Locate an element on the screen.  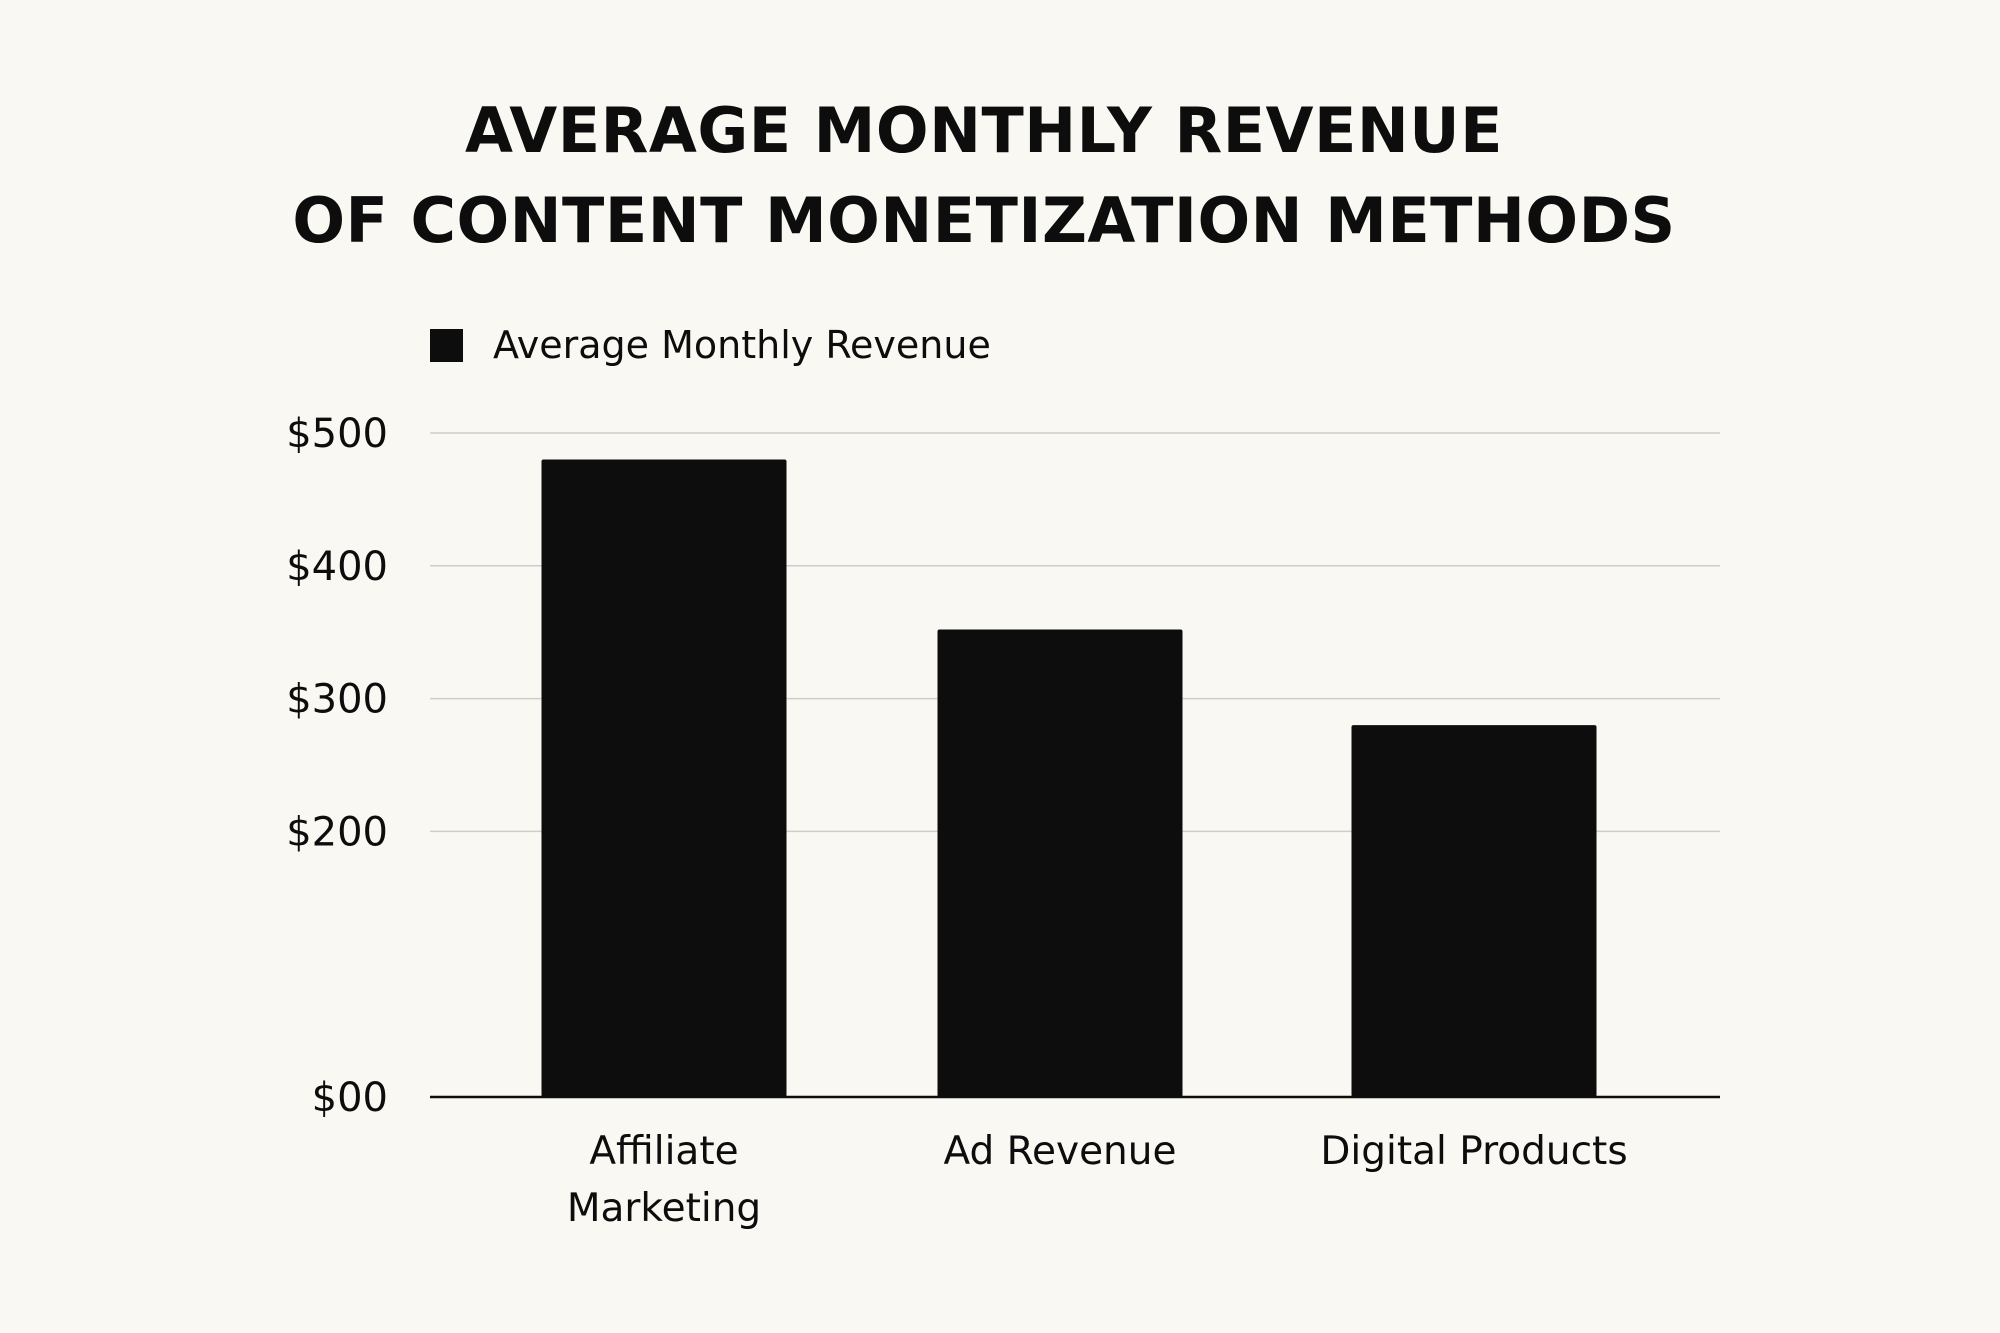
legend-swatch is located at coordinates (446, 345).